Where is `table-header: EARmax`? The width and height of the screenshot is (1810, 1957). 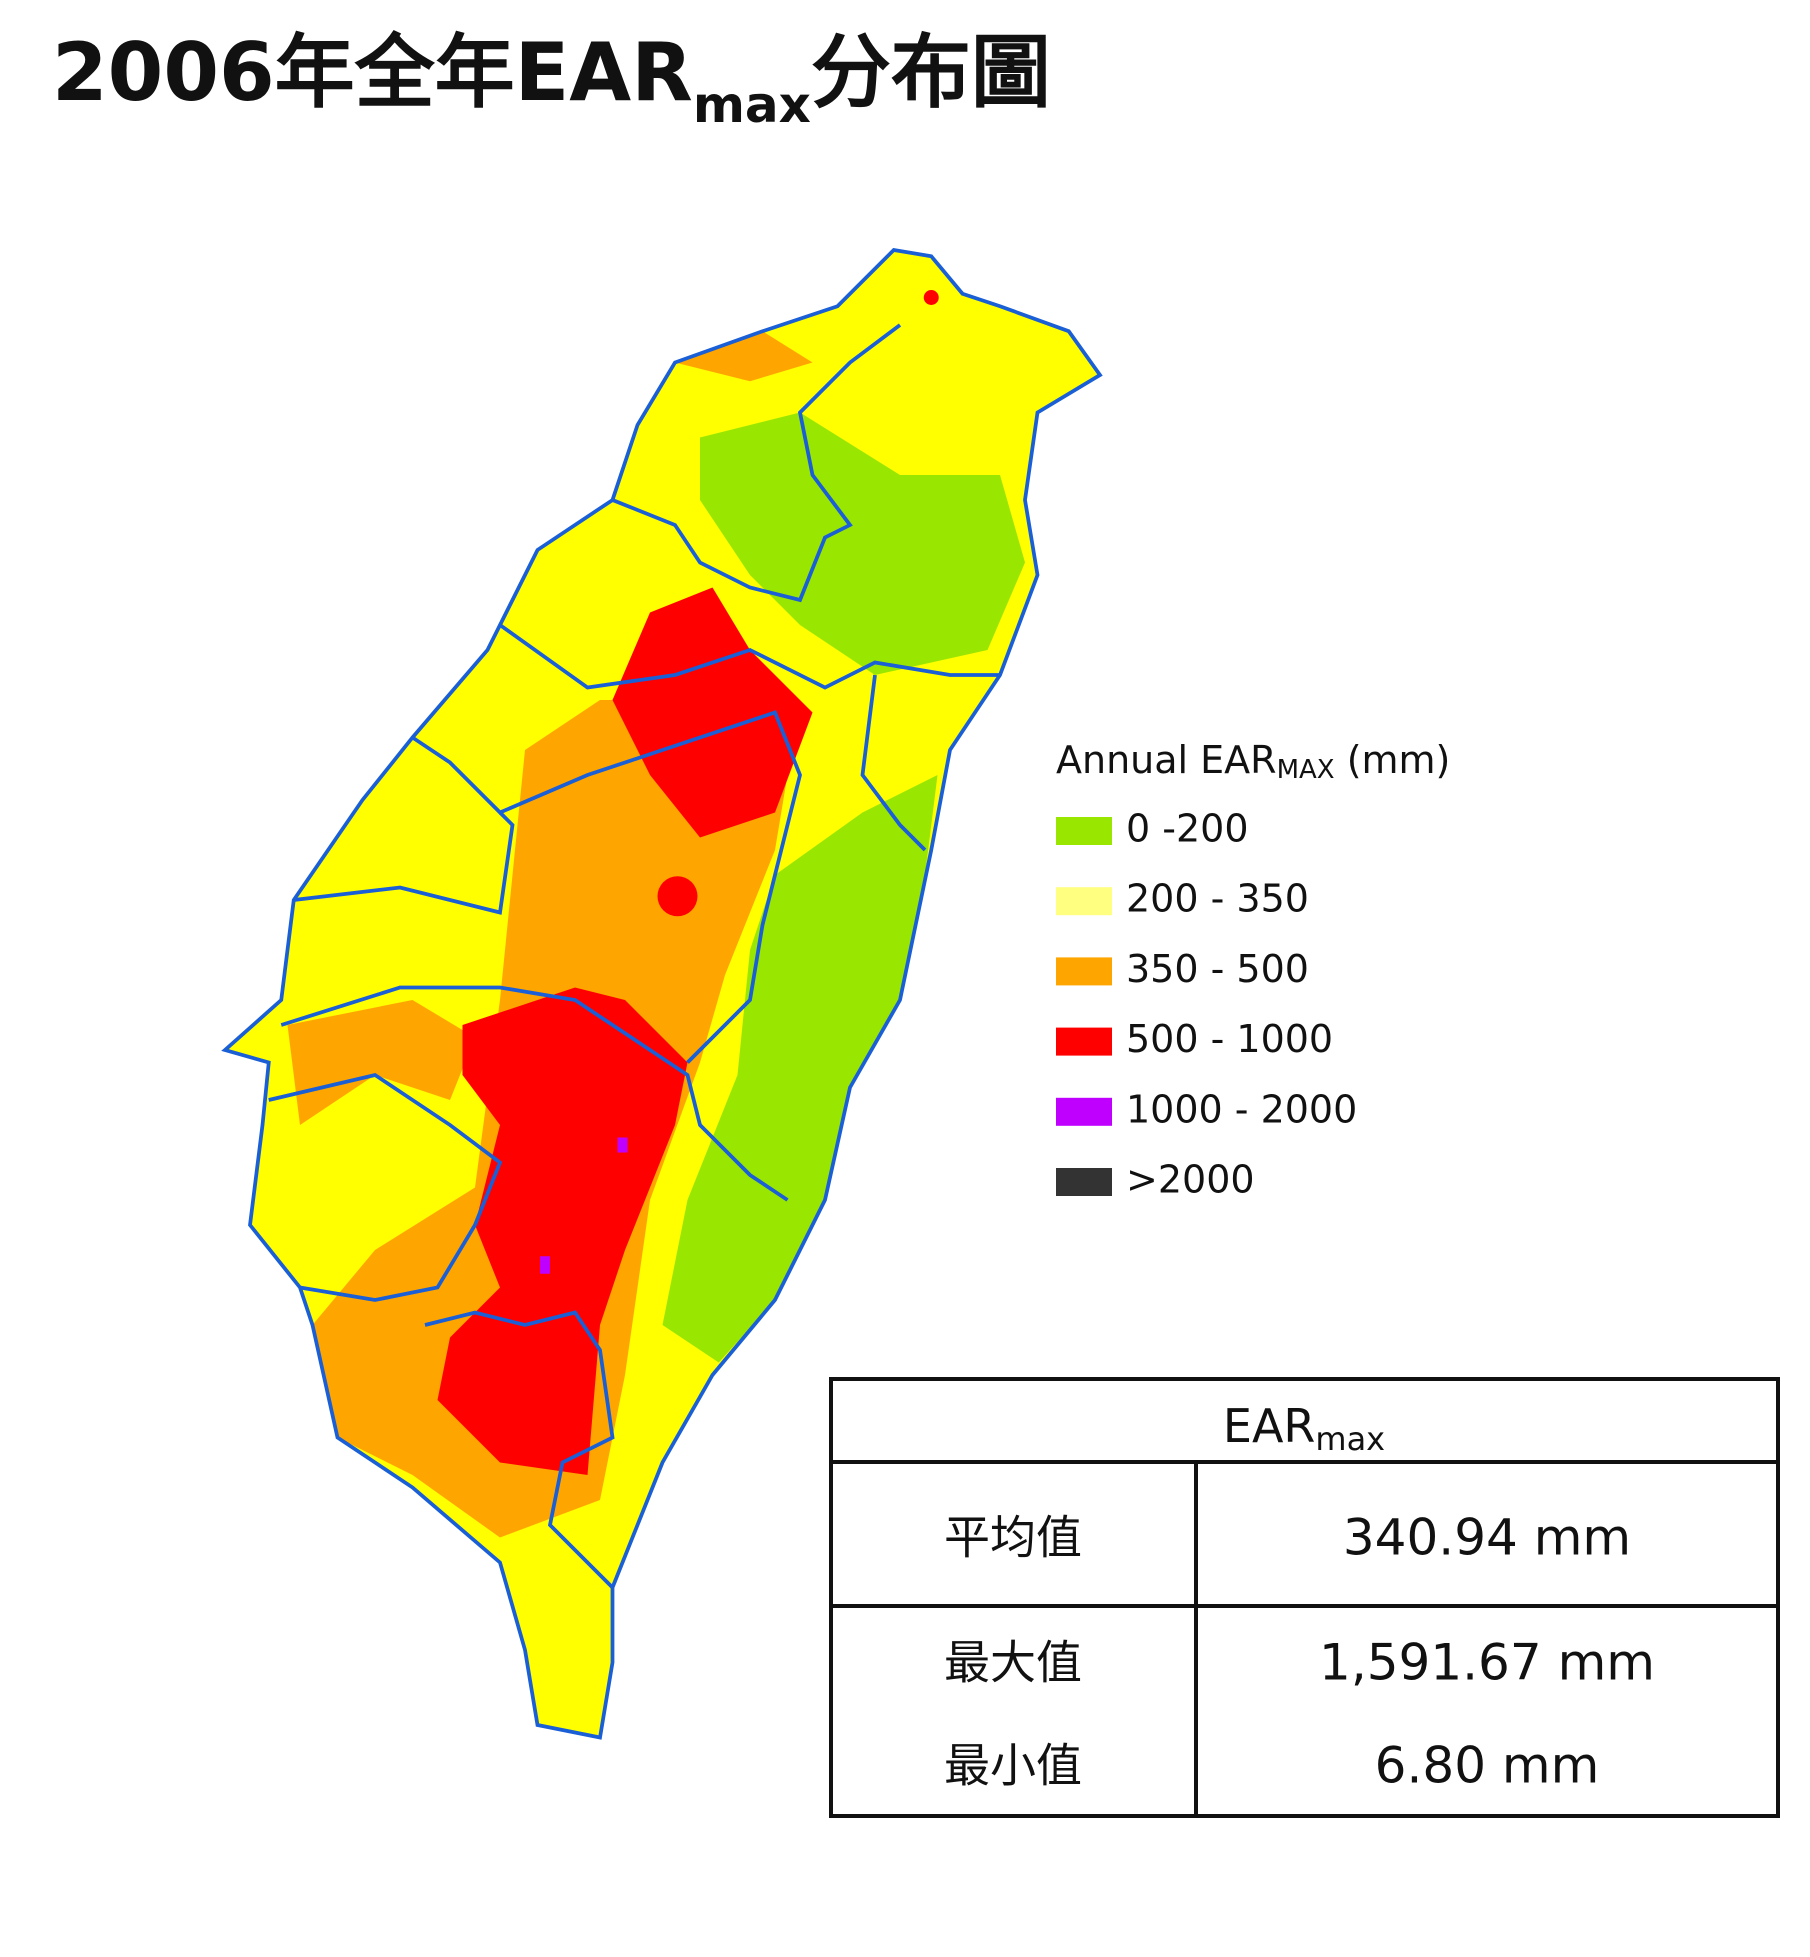
table-header: EARmax is located at coordinates (1304, 1429).